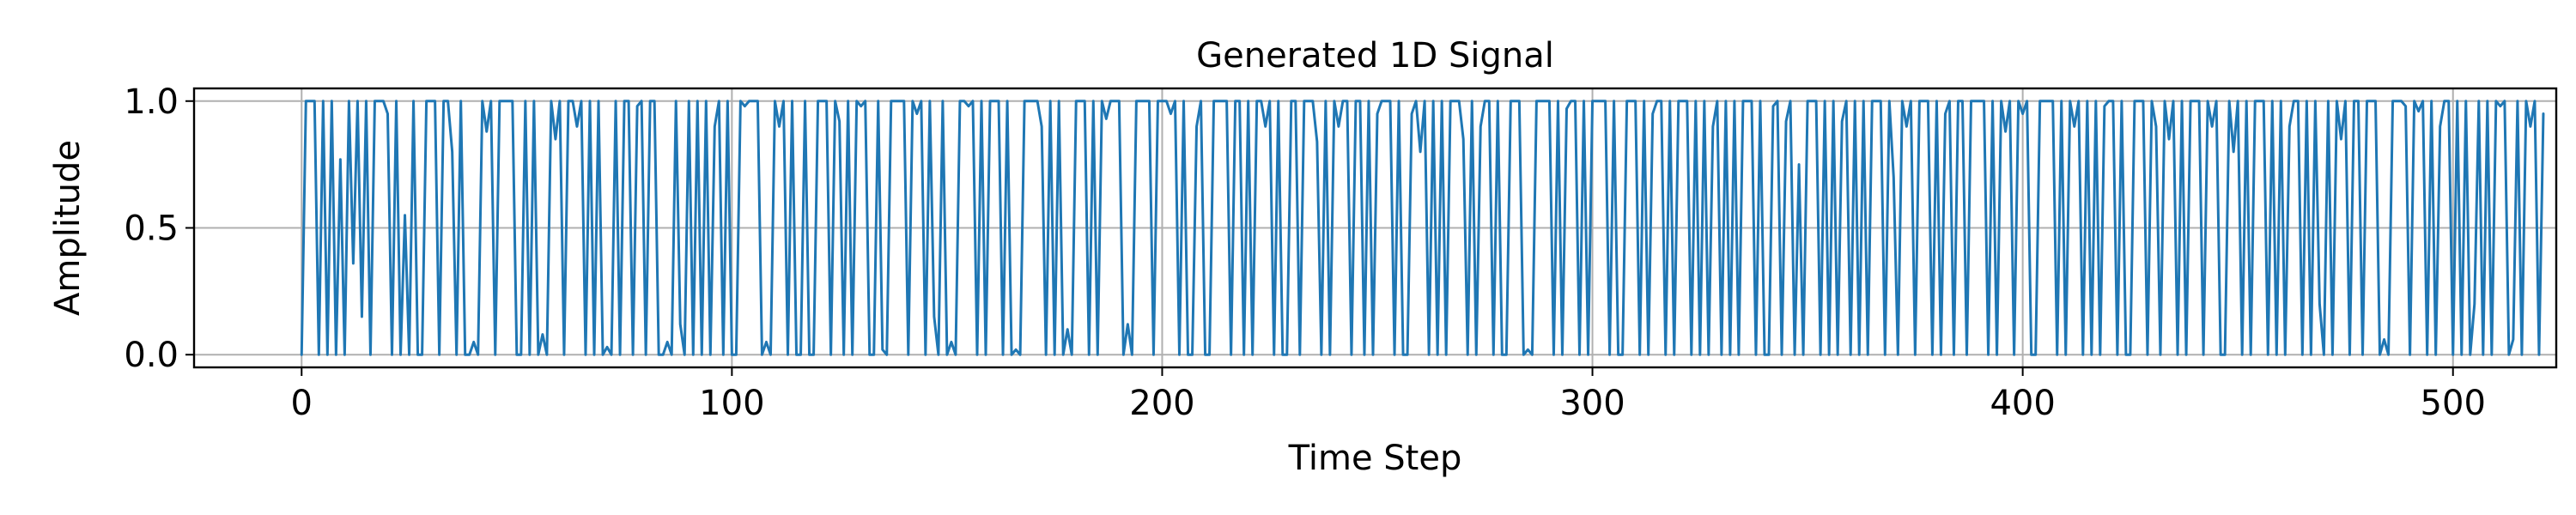 This screenshot has width=2576, height=515. Describe the element at coordinates (2023, 403) in the screenshot. I see `x-tick-label: 400` at that location.